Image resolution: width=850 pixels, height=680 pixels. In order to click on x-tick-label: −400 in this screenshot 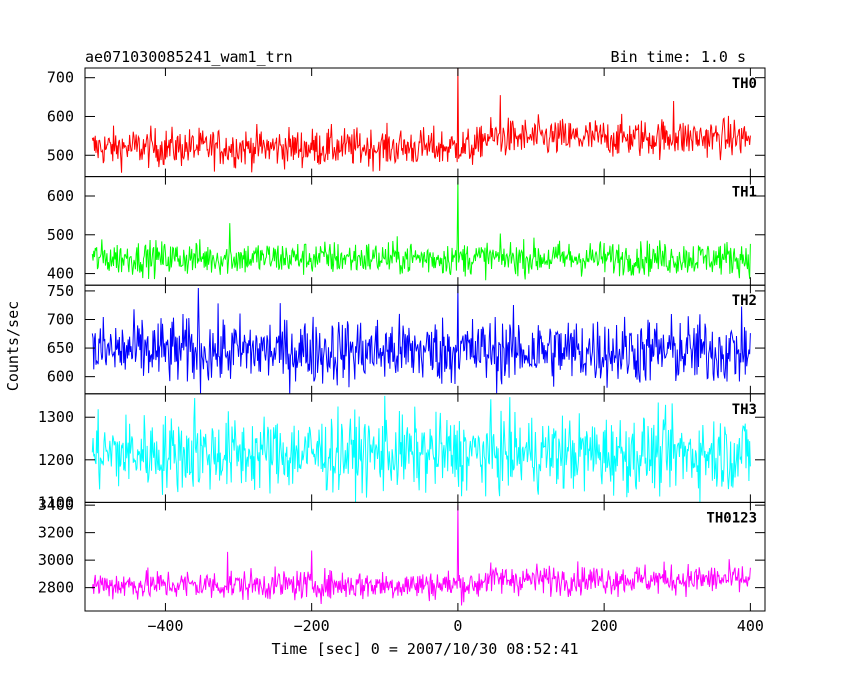, I will do `click(165, 626)`.